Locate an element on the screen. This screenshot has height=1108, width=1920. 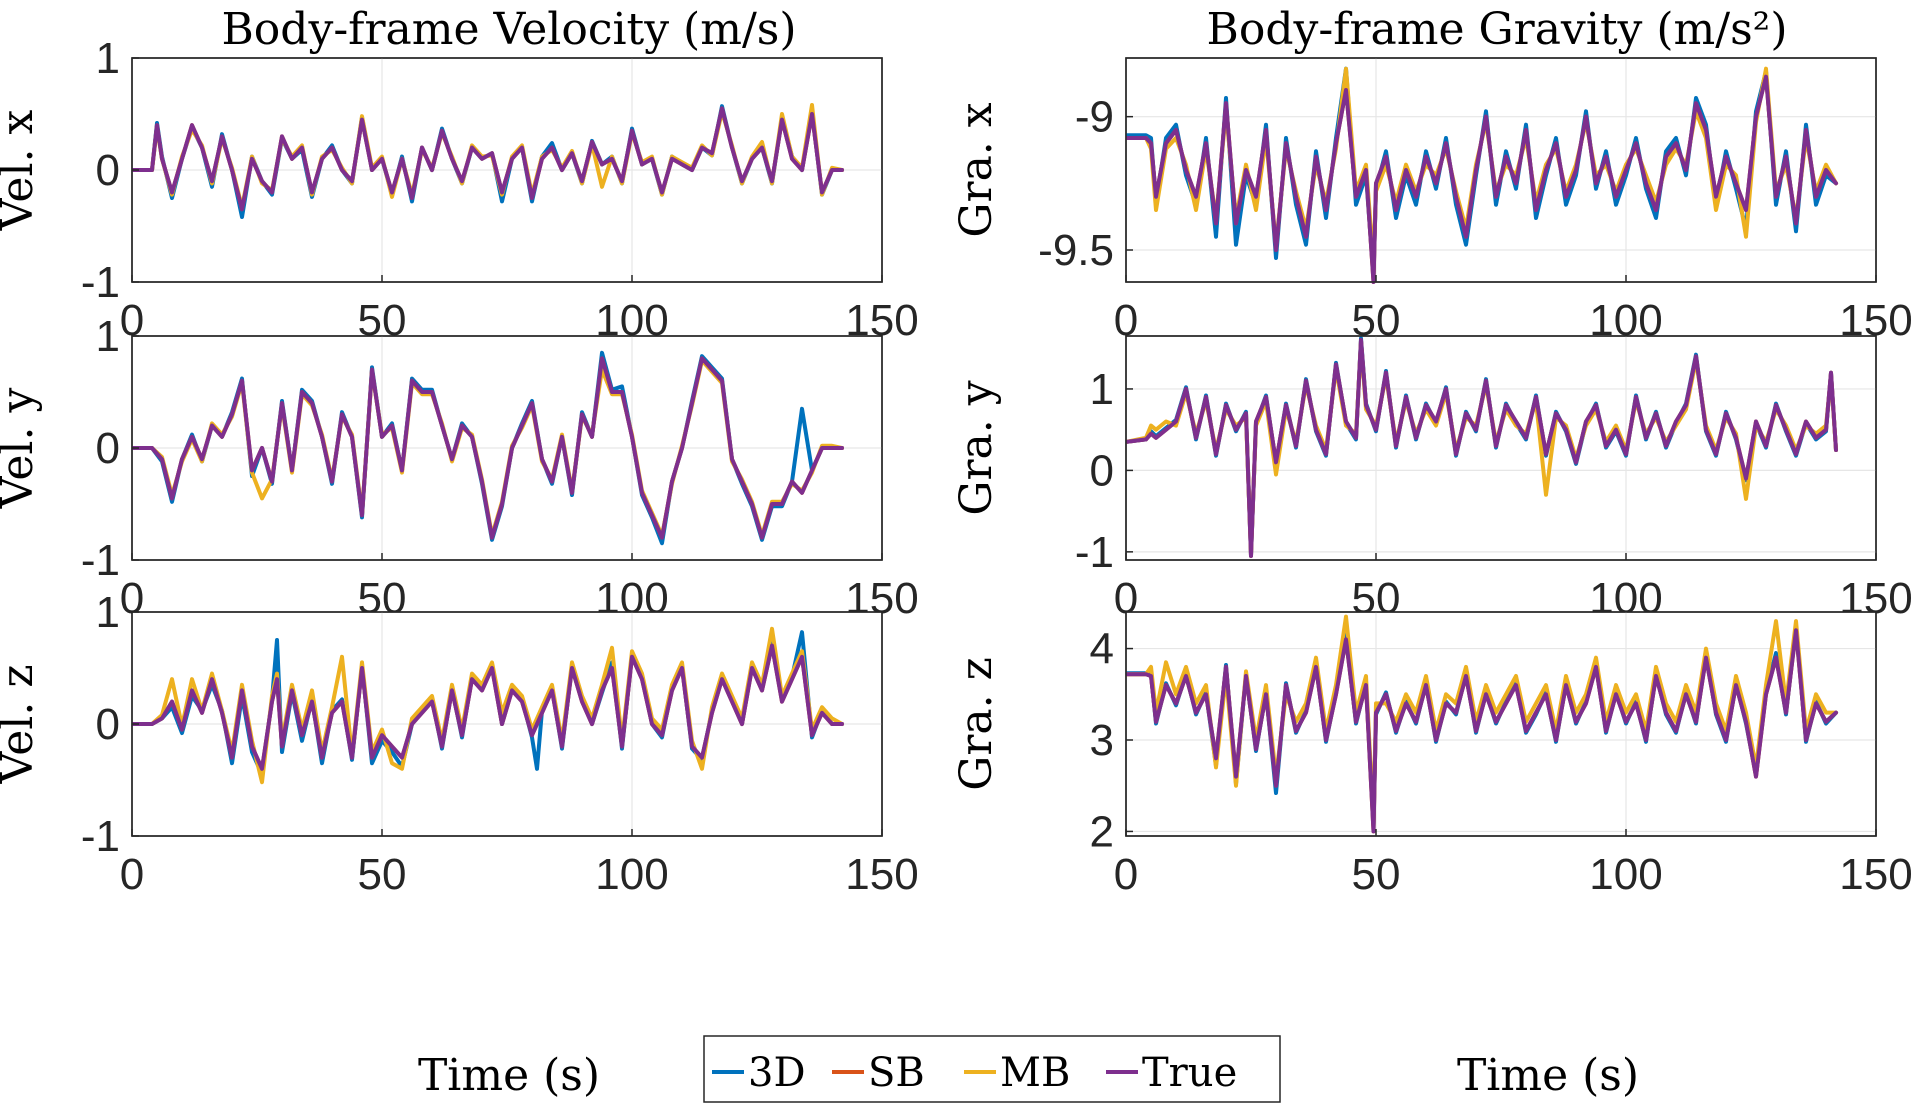
series-line-true-gra-x is located at coordinates (1482, 179).